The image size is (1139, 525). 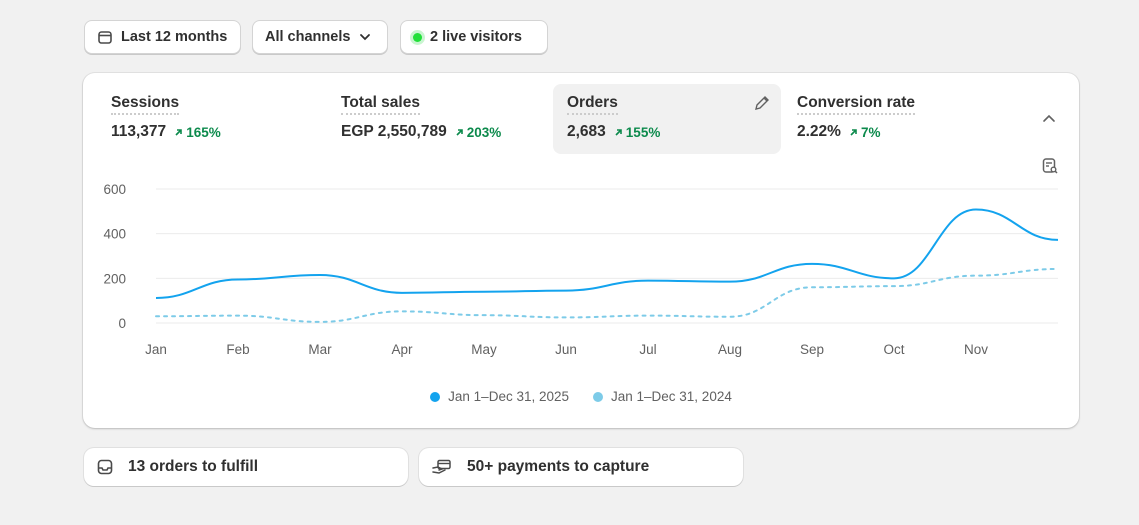 What do you see at coordinates (365, 37) in the screenshot?
I see `chevron-down-icon` at bounding box center [365, 37].